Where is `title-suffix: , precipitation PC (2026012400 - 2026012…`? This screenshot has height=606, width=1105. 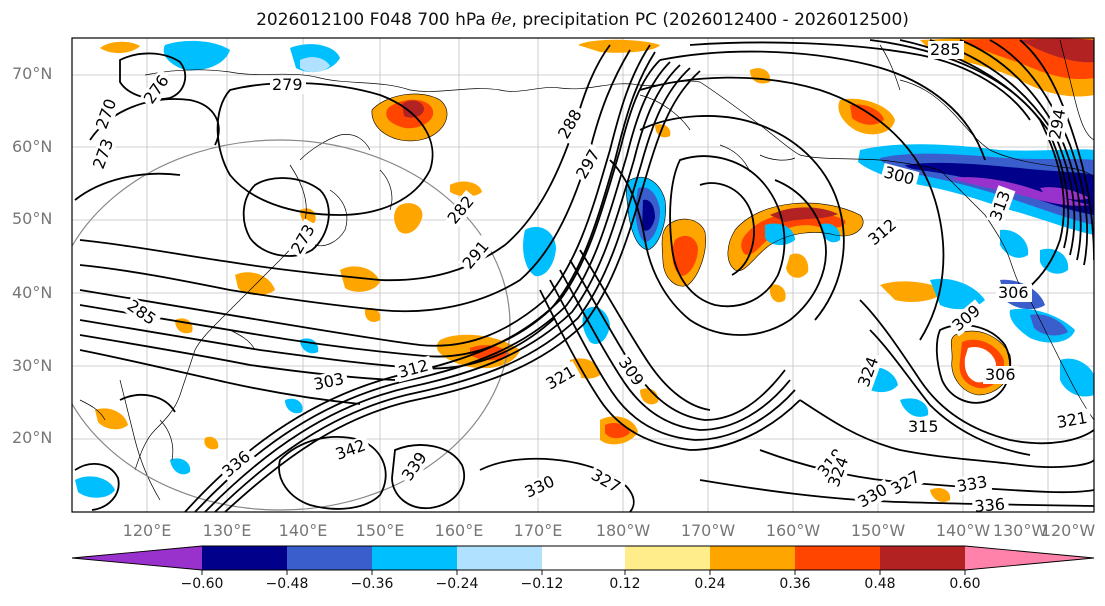
title-suffix: , precipitation PC (2026012400 - 2026012… is located at coordinates (710, 20).